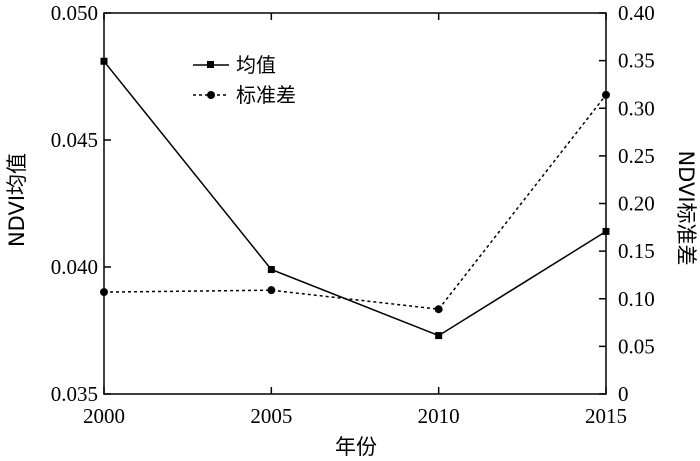  I want to click on x-axis-title: 年份, so click(356, 447).